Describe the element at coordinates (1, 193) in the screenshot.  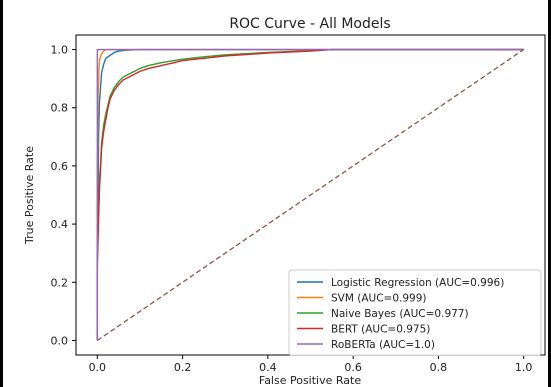
I see `window-left-edge` at that location.